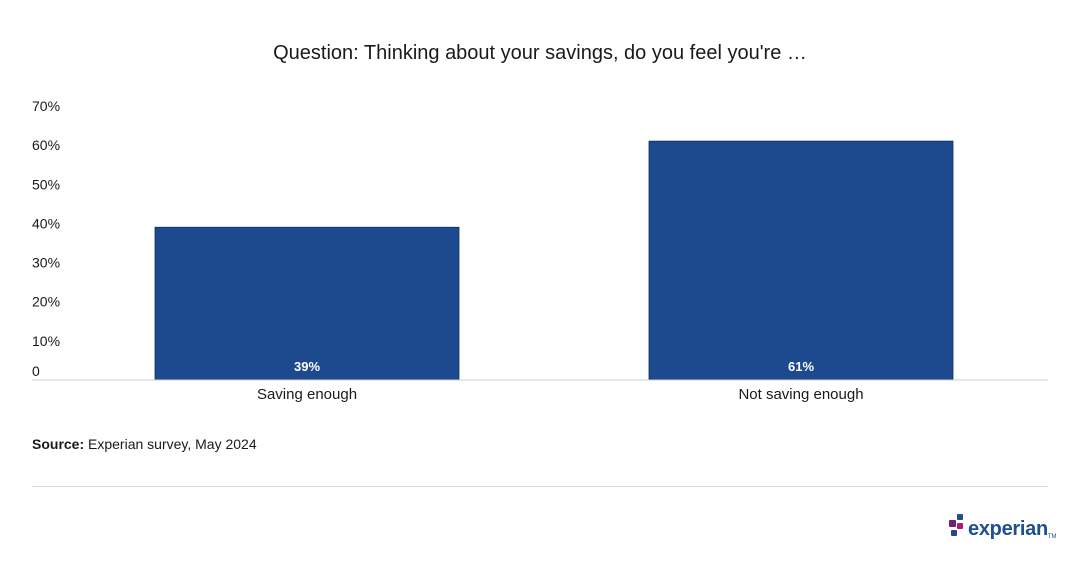 The height and width of the screenshot is (573, 1080). What do you see at coordinates (46, 145) in the screenshot?
I see `y-tick-label: 60%` at bounding box center [46, 145].